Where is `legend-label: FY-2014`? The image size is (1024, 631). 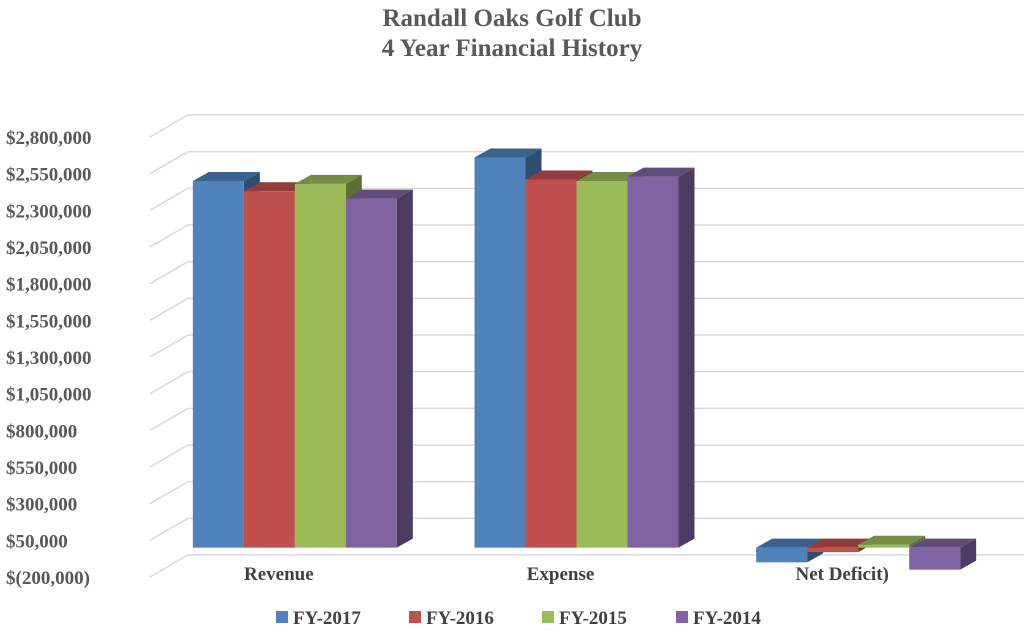
legend-label: FY-2014 is located at coordinates (727, 618).